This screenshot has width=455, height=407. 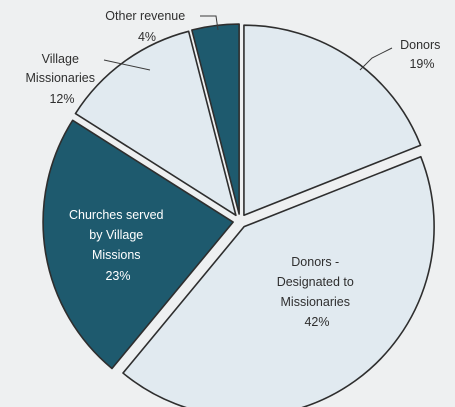 I want to click on label-churches: Churches served by Village Missions 23%, so click(x=118, y=245).